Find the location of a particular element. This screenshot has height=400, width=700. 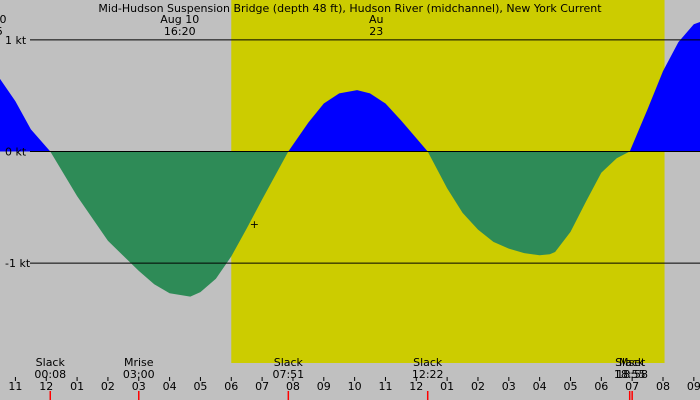

top-annotation-label: 23 is located at coordinates (376, 31).